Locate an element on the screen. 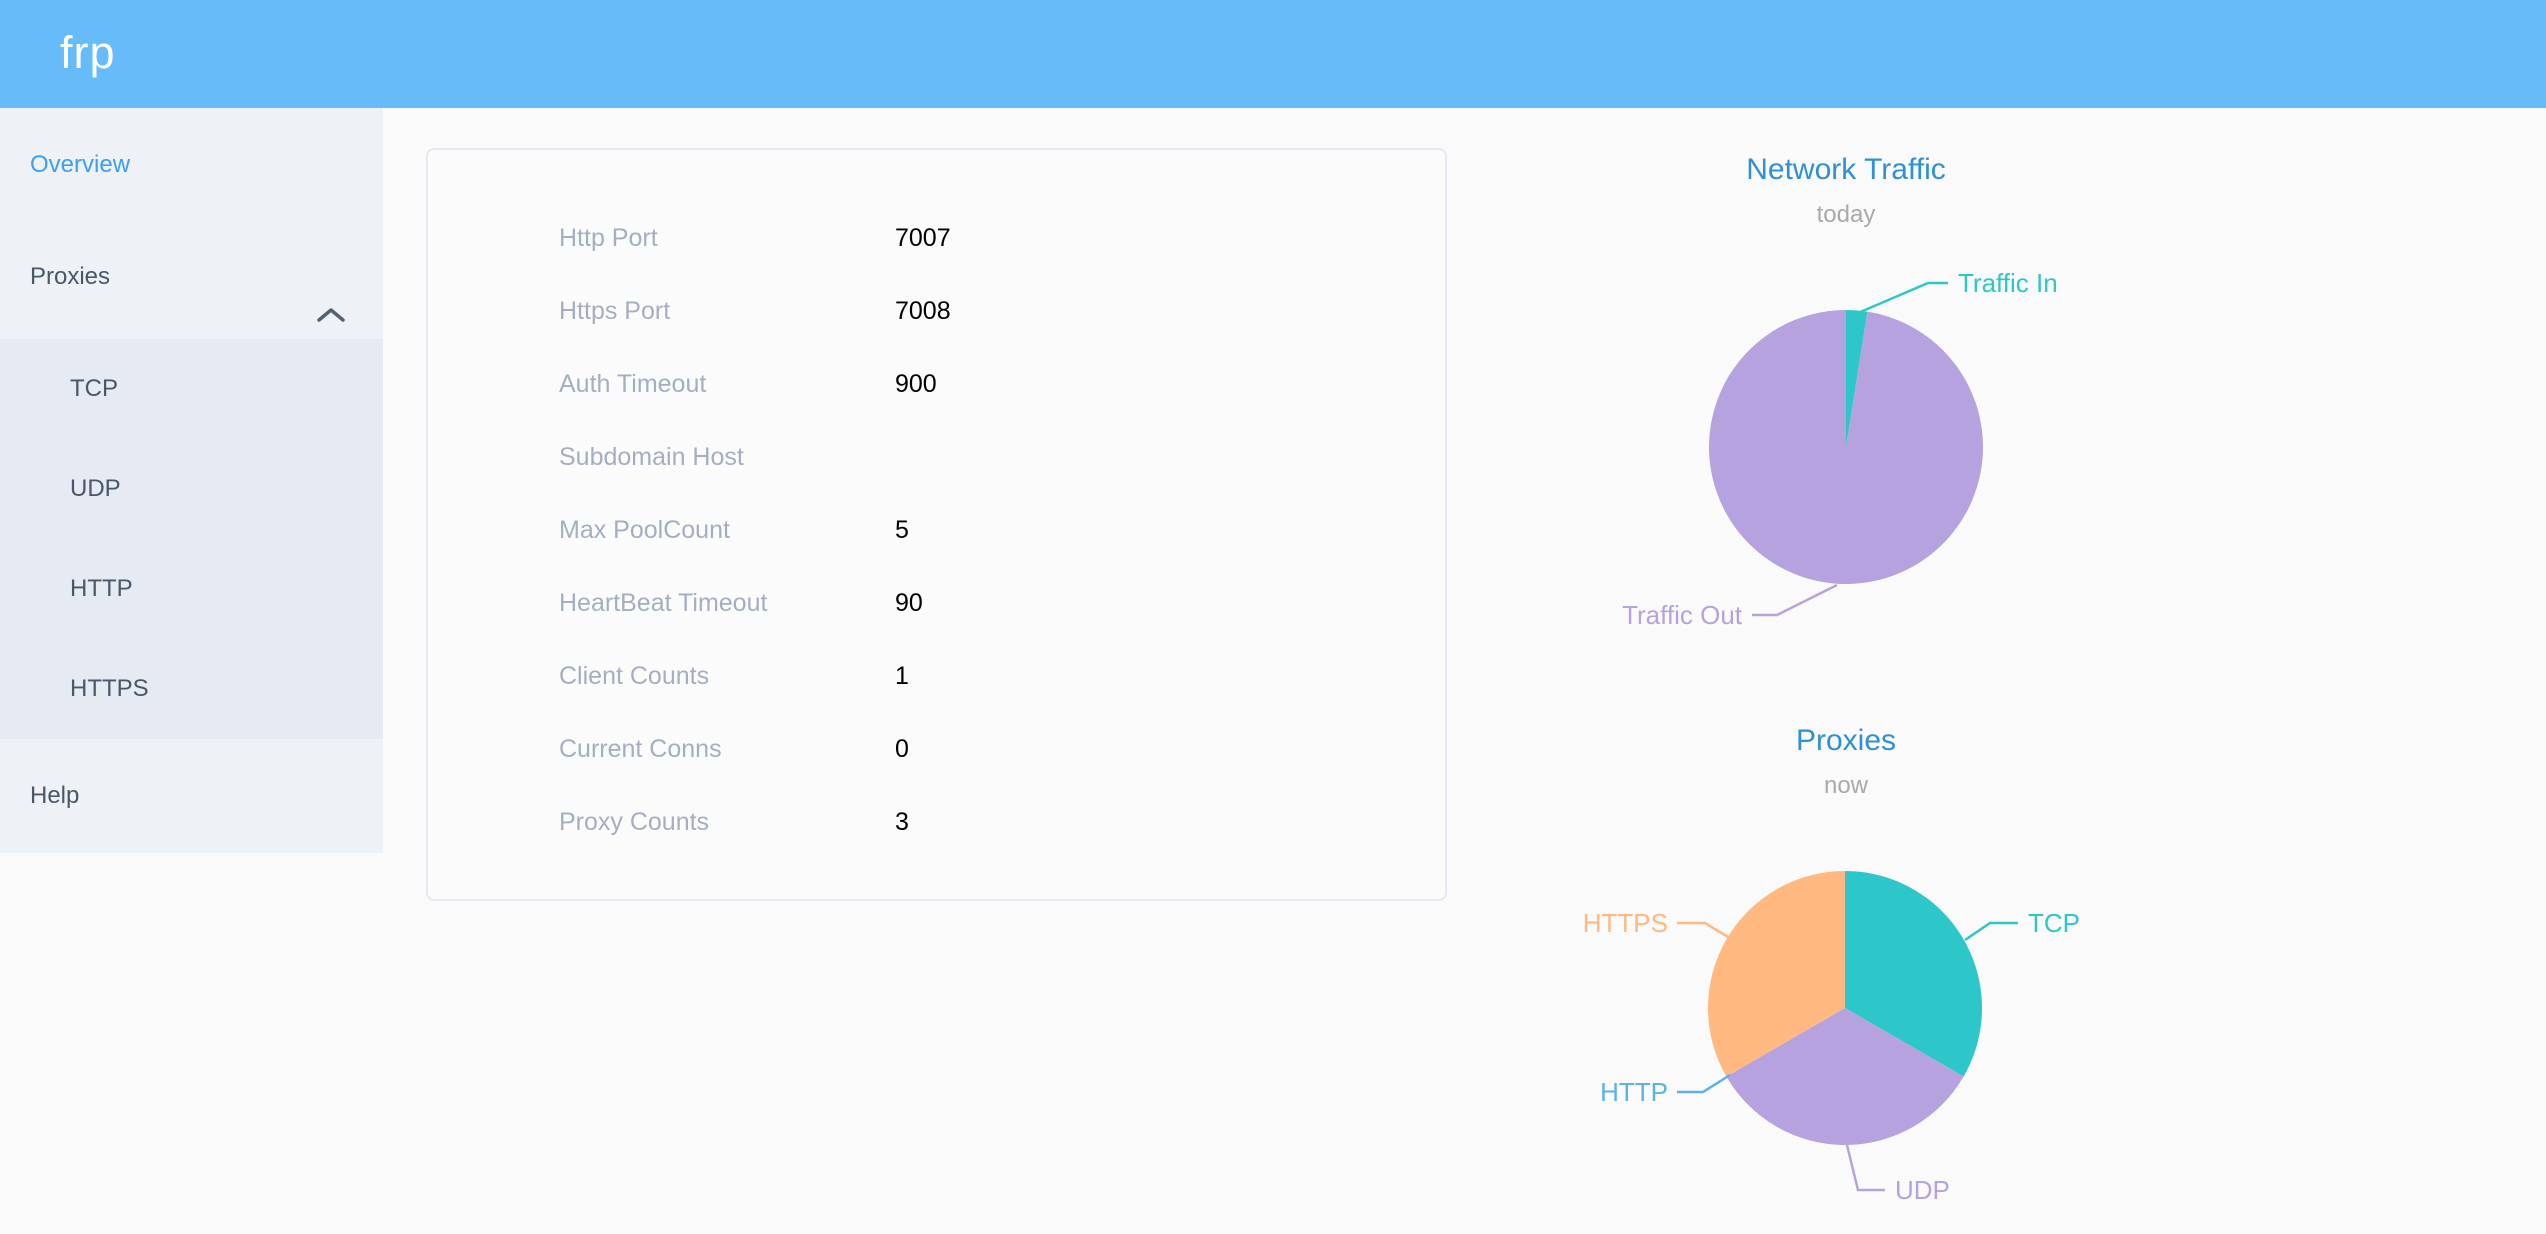  sidebar-nav: Overview Proxies TCP UDP HTTP HTTPS Help is located at coordinates (191, 480).